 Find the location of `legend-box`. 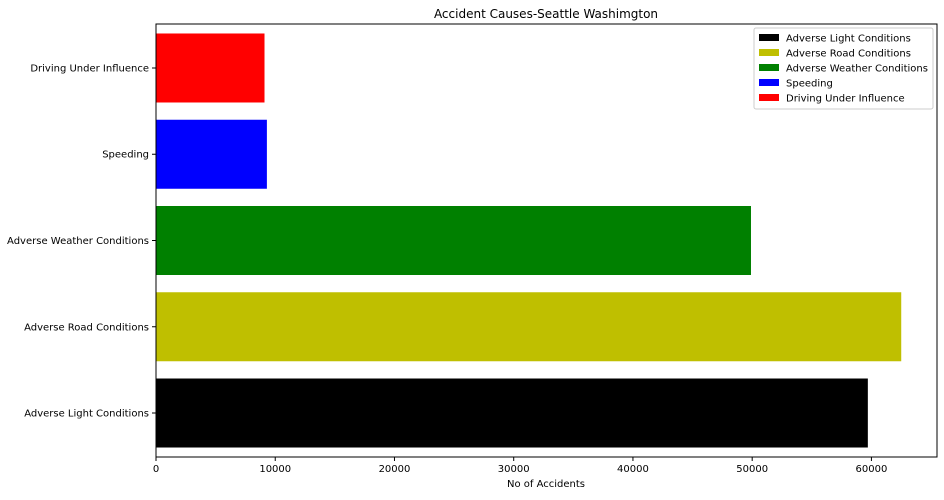

legend-box is located at coordinates (843, 68).